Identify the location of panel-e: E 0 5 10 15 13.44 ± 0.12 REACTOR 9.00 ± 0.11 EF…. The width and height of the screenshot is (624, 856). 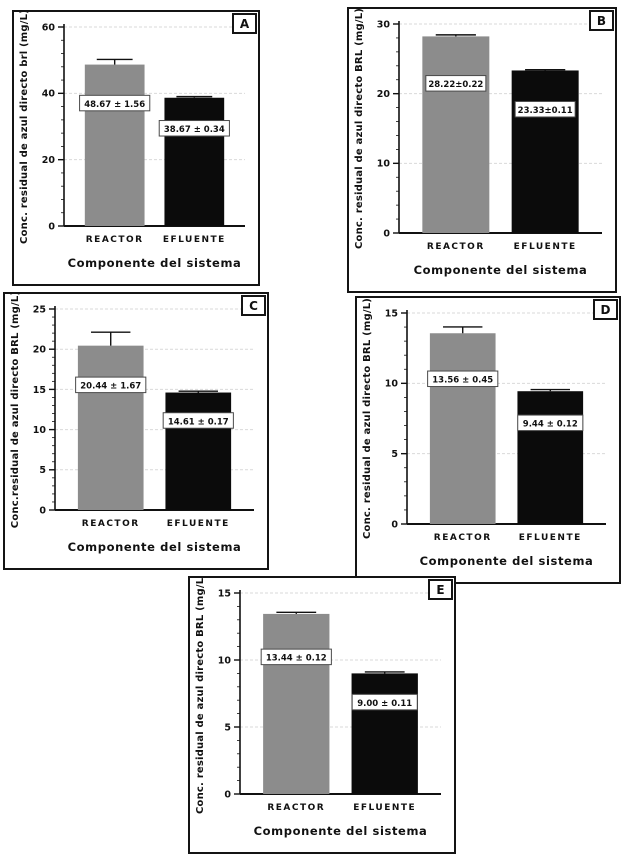
(322, 715).